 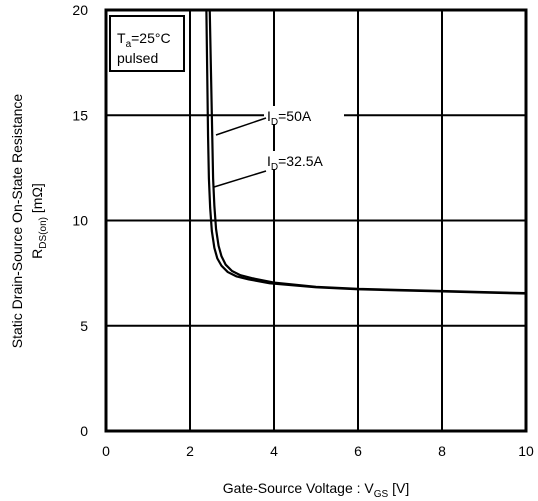 What do you see at coordinates (358, 451) in the screenshot?
I see `x-tick-label: 6` at bounding box center [358, 451].